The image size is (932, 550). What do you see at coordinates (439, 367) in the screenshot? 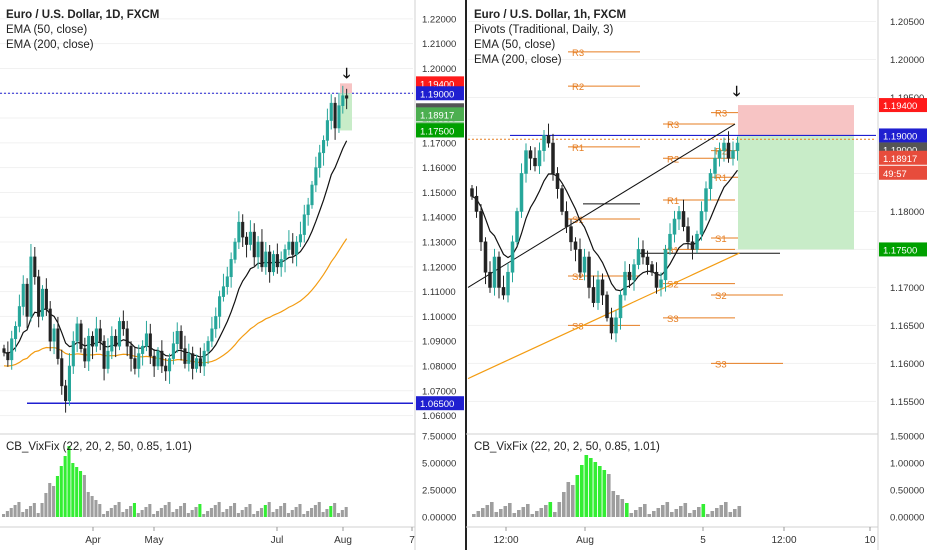
I see `price-tick-label: 1.08000` at bounding box center [439, 367].